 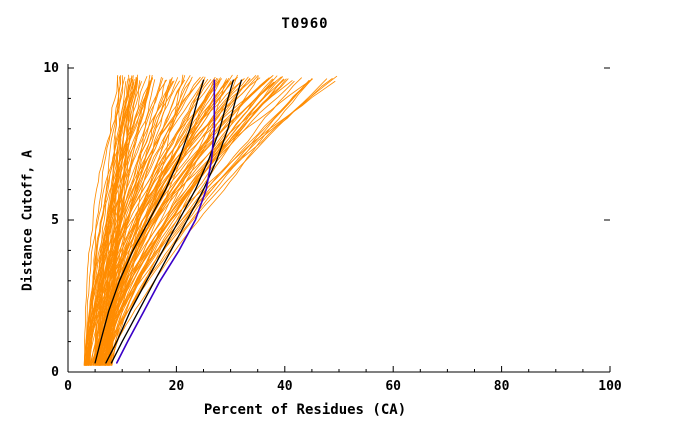 I want to click on x-tick-label: 100, so click(x=610, y=386).